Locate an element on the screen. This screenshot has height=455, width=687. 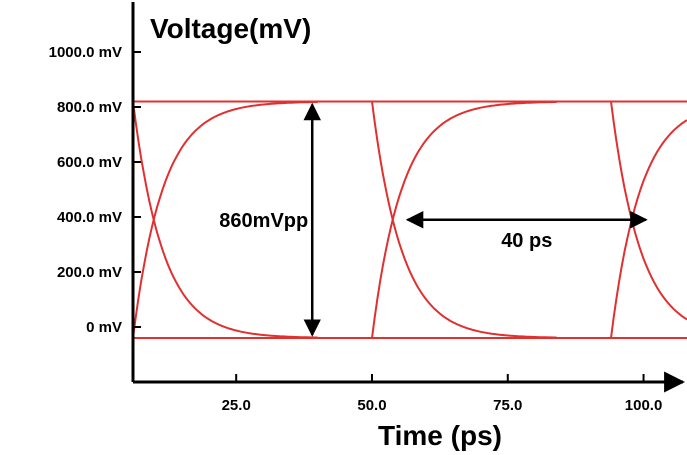
x-tick-label: 25.0 is located at coordinates (236, 405).